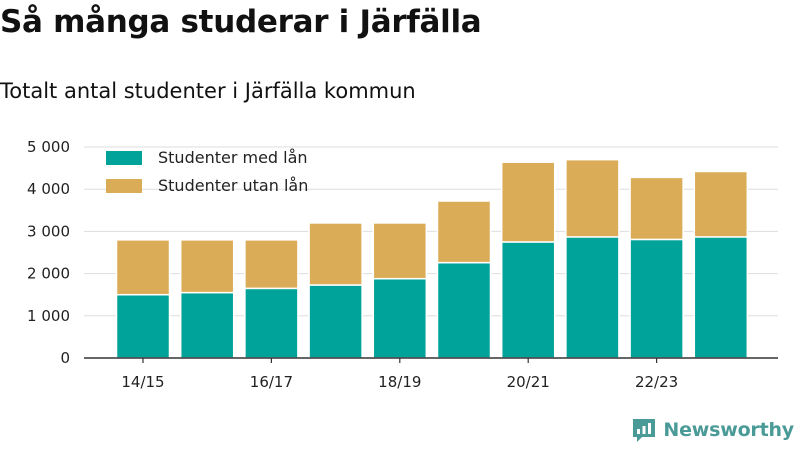 This screenshot has height=450, width=800. What do you see at coordinates (48, 231) in the screenshot?
I see `y-tick-label: 3 000` at bounding box center [48, 231].